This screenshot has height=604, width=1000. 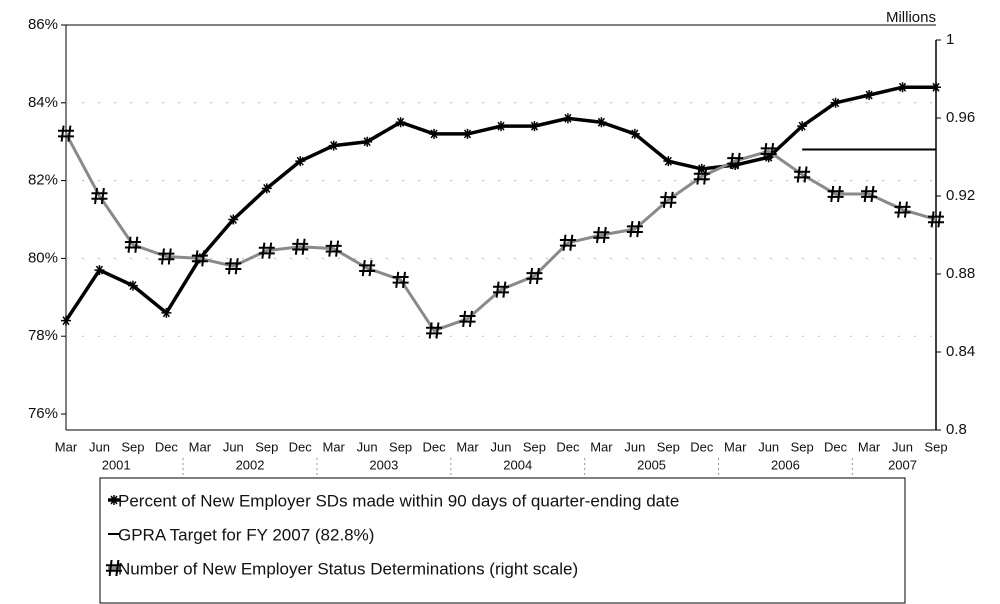 What do you see at coordinates (43, 413) in the screenshot?
I see `y-tick-label: 76%` at bounding box center [43, 413].